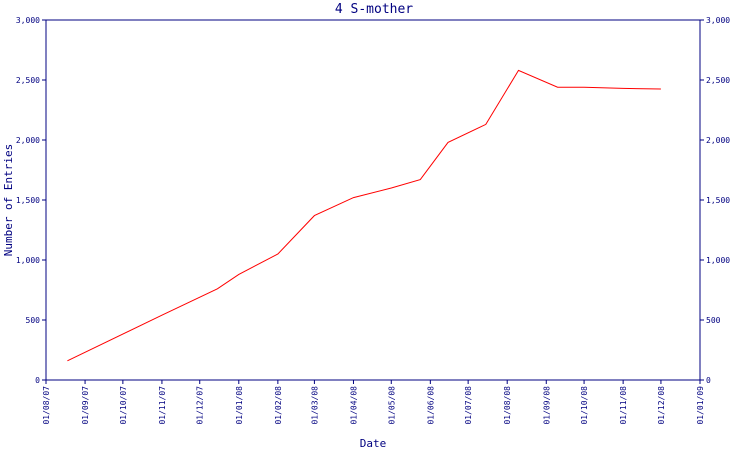 Image resolution: width=750 pixels, height=450 pixels. What do you see at coordinates (162, 405) in the screenshot?
I see `x-tick-label: 01/11/07` at bounding box center [162, 405].